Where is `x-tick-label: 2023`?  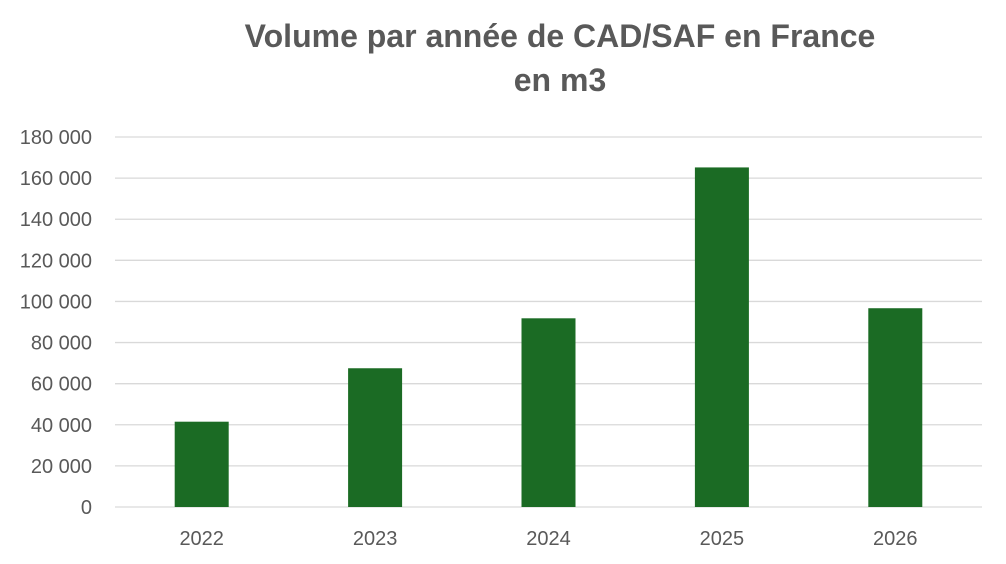
x-tick-label: 2023 is located at coordinates (375, 539).